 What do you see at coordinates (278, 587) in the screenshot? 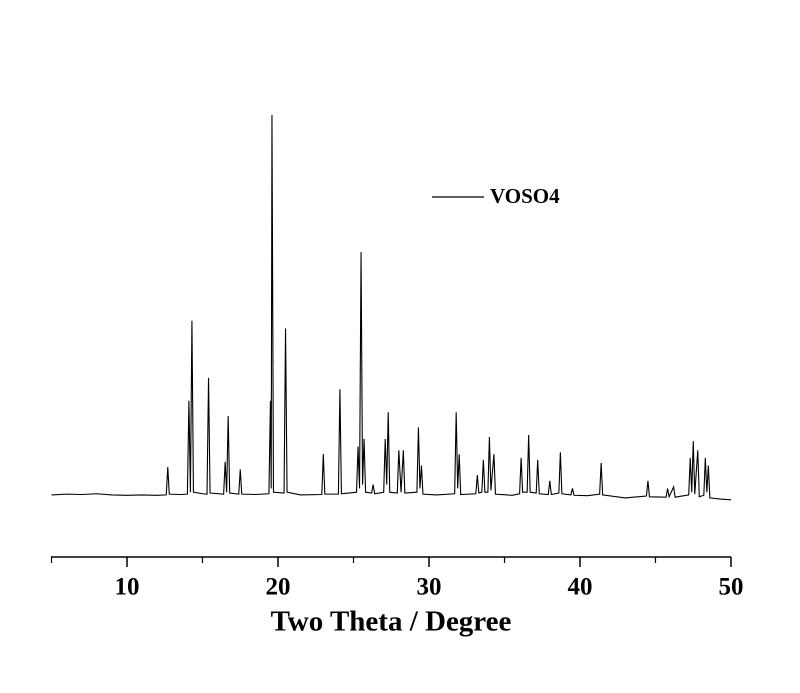
I see `x-tick-label: 20` at bounding box center [278, 587].